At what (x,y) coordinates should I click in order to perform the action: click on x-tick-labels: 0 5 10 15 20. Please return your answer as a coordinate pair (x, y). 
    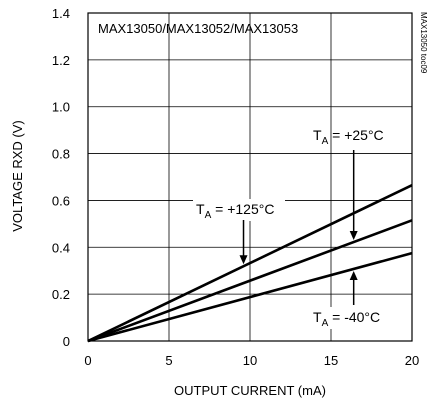
    Looking at the image, I should click on (251, 360).